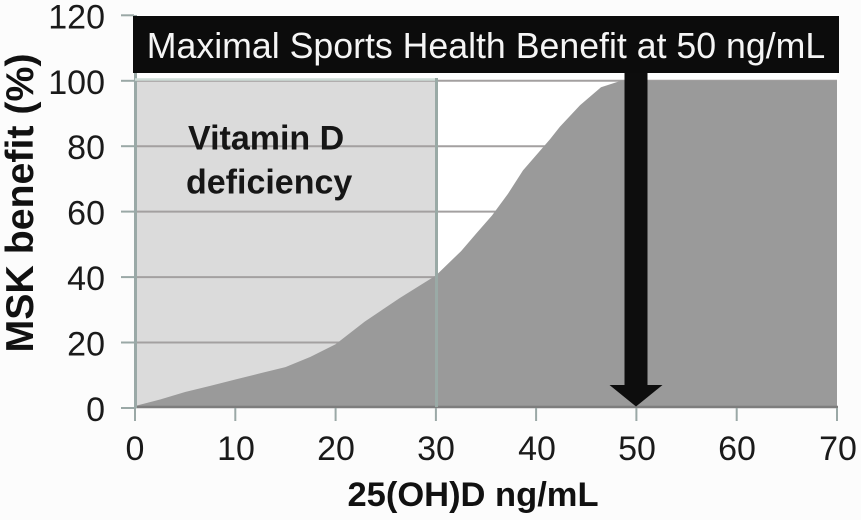  What do you see at coordinates (472, 495) in the screenshot?
I see `svg-text: 25(OH)D ng/mL` at bounding box center [472, 495].